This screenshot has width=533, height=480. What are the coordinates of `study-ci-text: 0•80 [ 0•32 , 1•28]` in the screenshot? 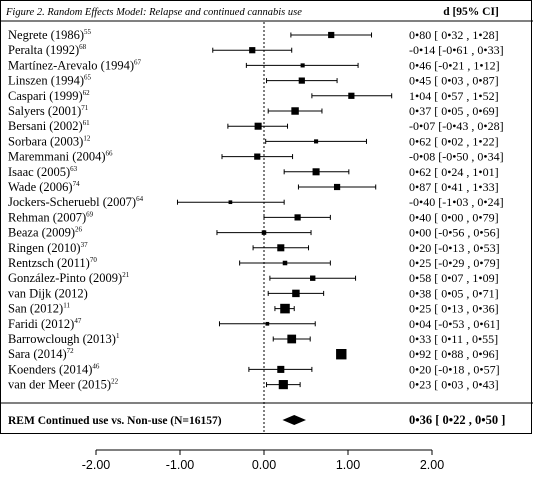 It's located at (454, 35).